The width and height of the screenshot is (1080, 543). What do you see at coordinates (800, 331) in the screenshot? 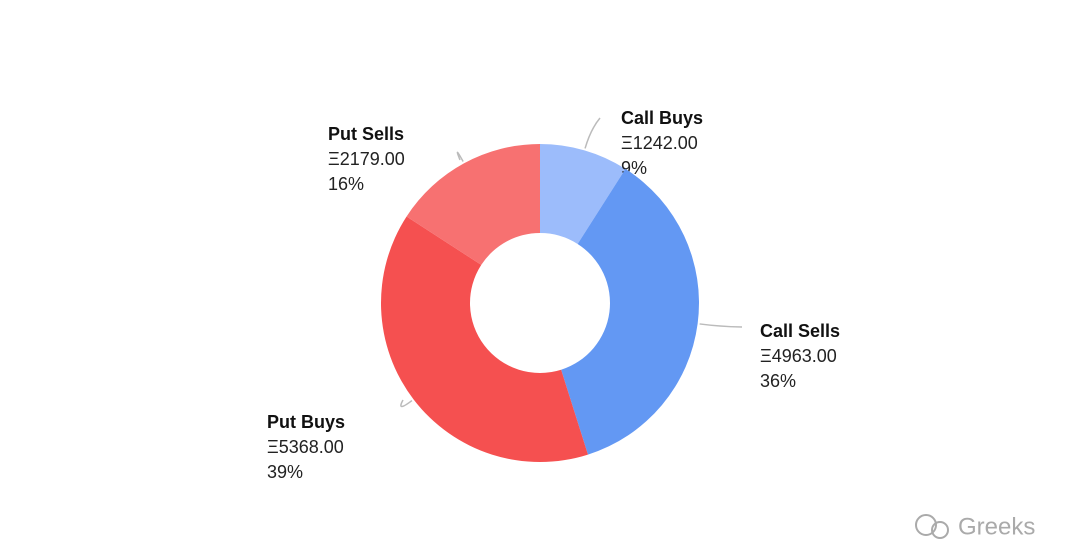
I see `slice-label: Call Sells` at bounding box center [800, 331].